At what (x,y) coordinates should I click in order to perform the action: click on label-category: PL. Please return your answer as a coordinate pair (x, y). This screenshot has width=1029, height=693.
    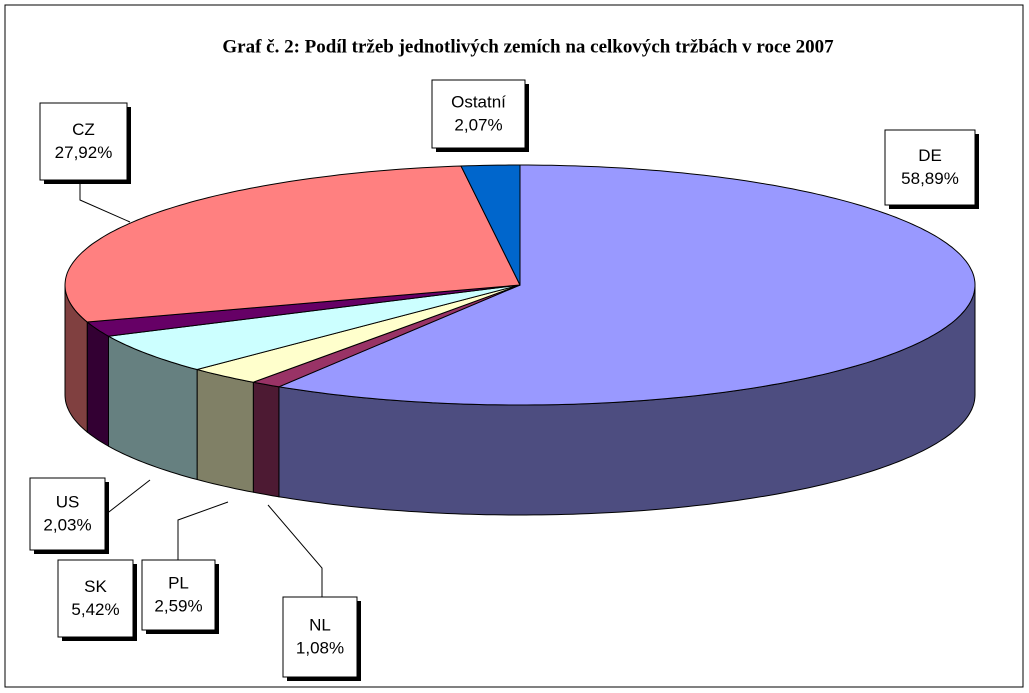
    Looking at the image, I should click on (178, 582).